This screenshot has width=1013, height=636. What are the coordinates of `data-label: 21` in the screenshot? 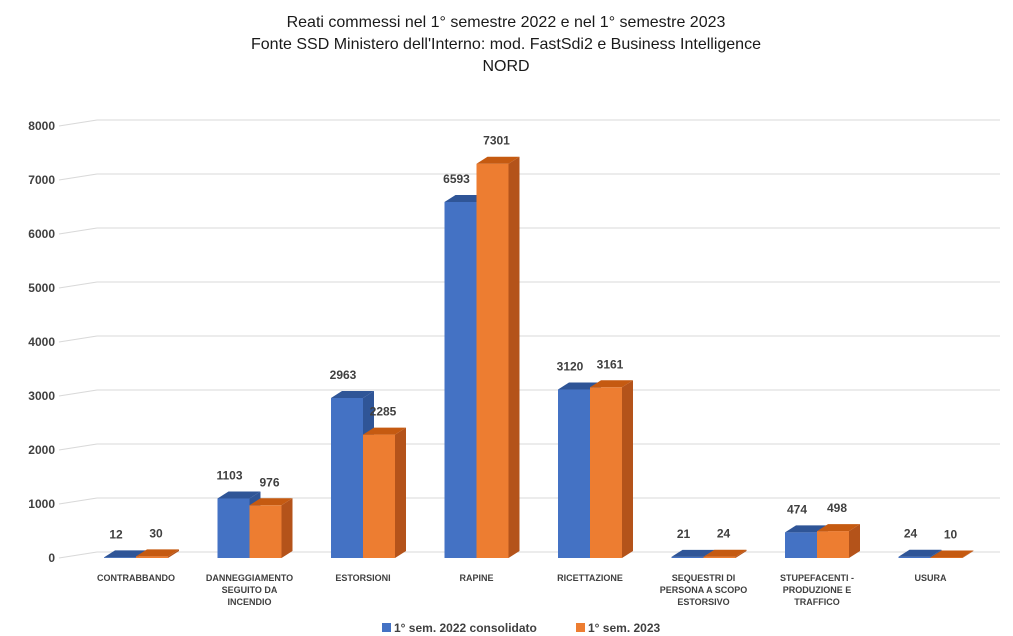 It's located at (684, 534).